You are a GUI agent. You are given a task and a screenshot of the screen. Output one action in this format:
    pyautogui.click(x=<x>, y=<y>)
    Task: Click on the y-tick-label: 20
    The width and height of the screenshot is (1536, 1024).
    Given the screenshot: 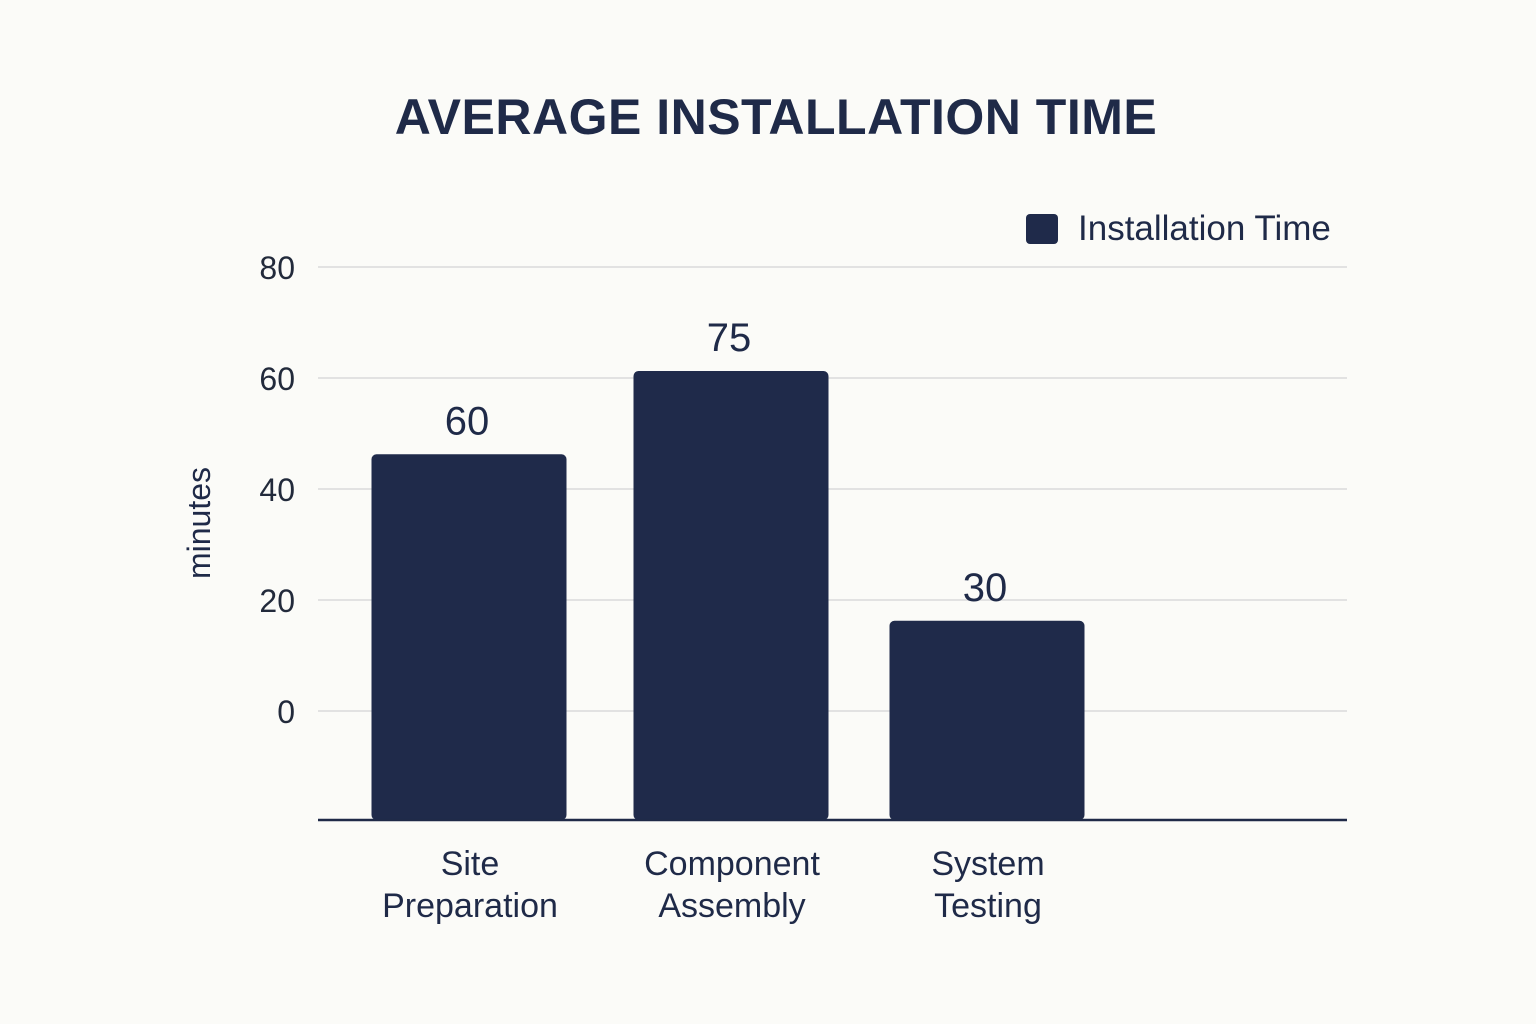 What is the action you would take?
    pyautogui.click(x=277, y=601)
    